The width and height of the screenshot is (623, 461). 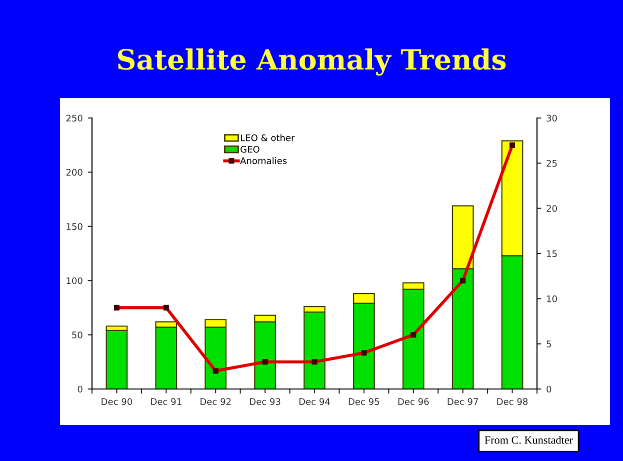 I want to click on legend-label: Anomalies, so click(x=263, y=160).